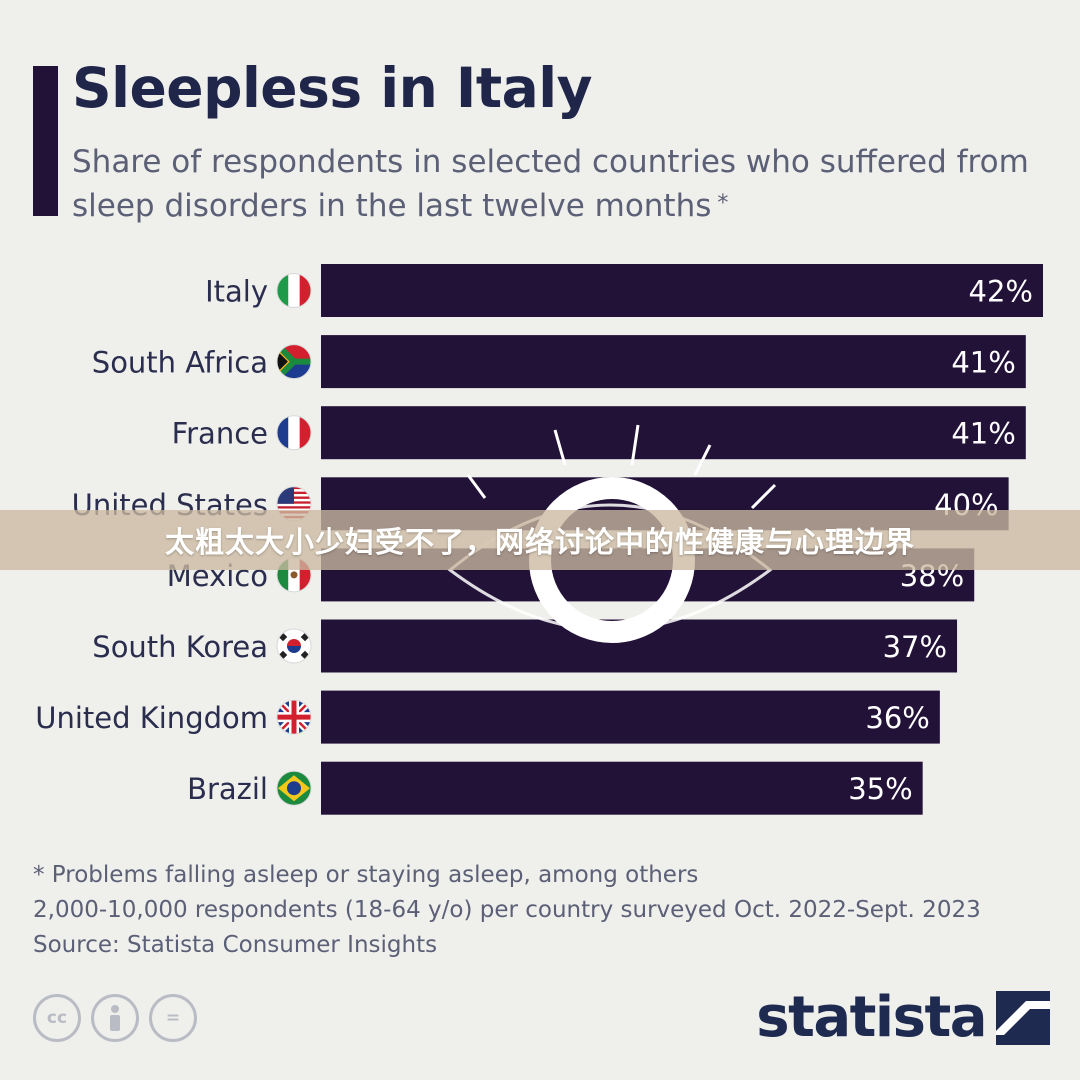  Describe the element at coordinates (180, 647) in the screenshot. I see `category-label: South Korea` at that location.